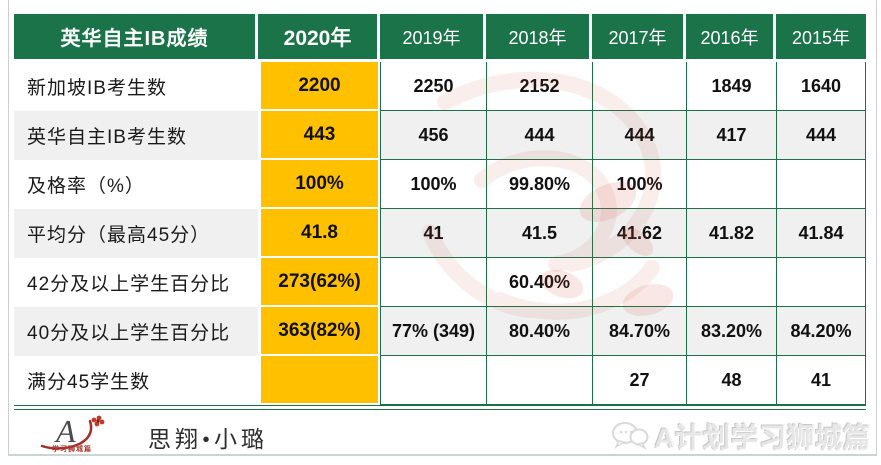 The height and width of the screenshot is (465, 881). What do you see at coordinates (539, 282) in the screenshot?
I see `data-cell: 60.40%` at bounding box center [539, 282].